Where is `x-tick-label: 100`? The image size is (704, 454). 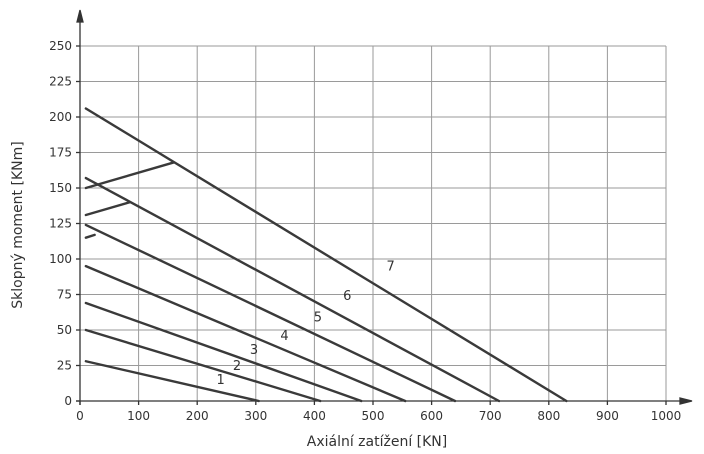 x-tick-label: 100 is located at coordinates (138, 416).